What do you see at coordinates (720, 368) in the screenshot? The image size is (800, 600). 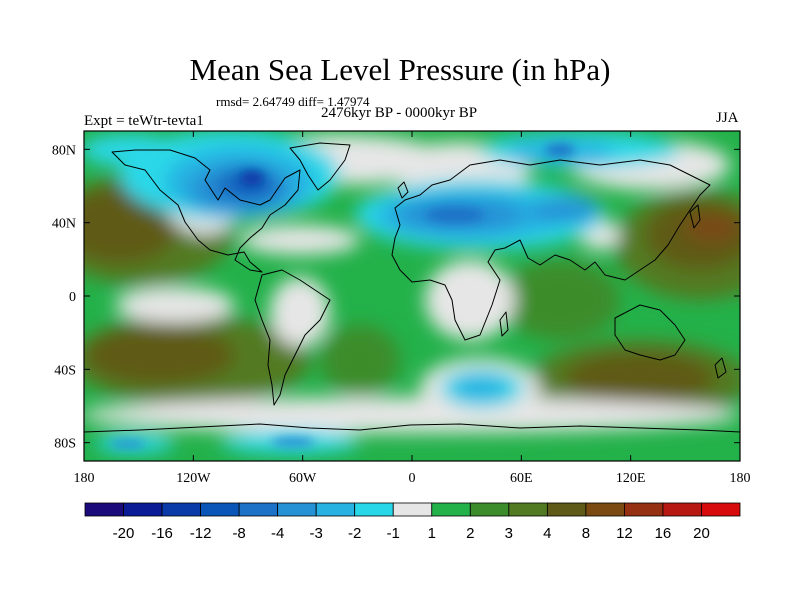 I see `new-zealand` at bounding box center [720, 368].